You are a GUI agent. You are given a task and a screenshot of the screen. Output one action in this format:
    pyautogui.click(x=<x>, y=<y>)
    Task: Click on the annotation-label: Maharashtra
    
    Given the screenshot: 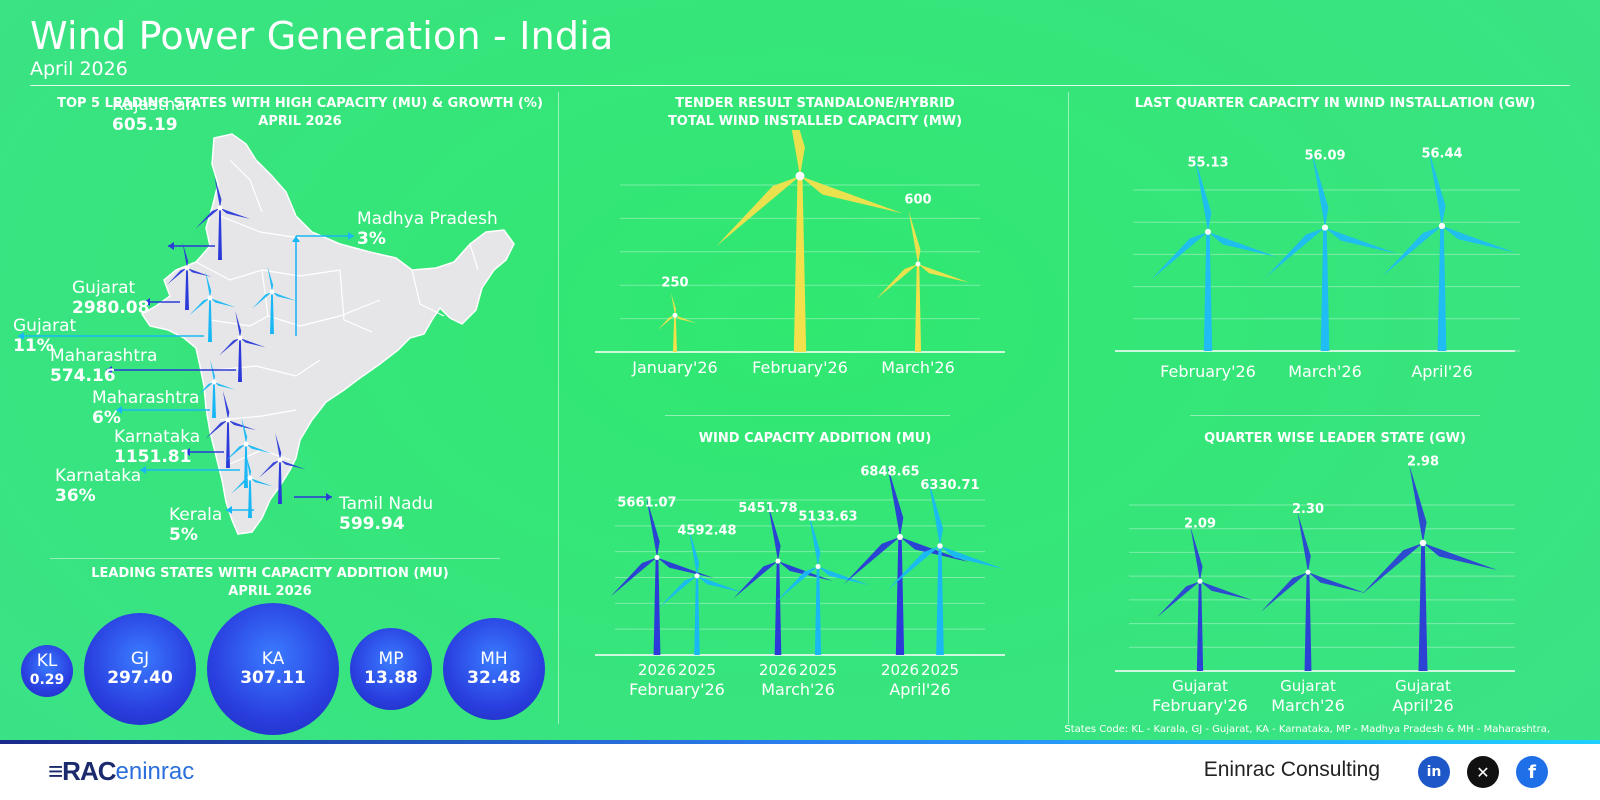 What is the action you would take?
    pyautogui.click(x=146, y=398)
    